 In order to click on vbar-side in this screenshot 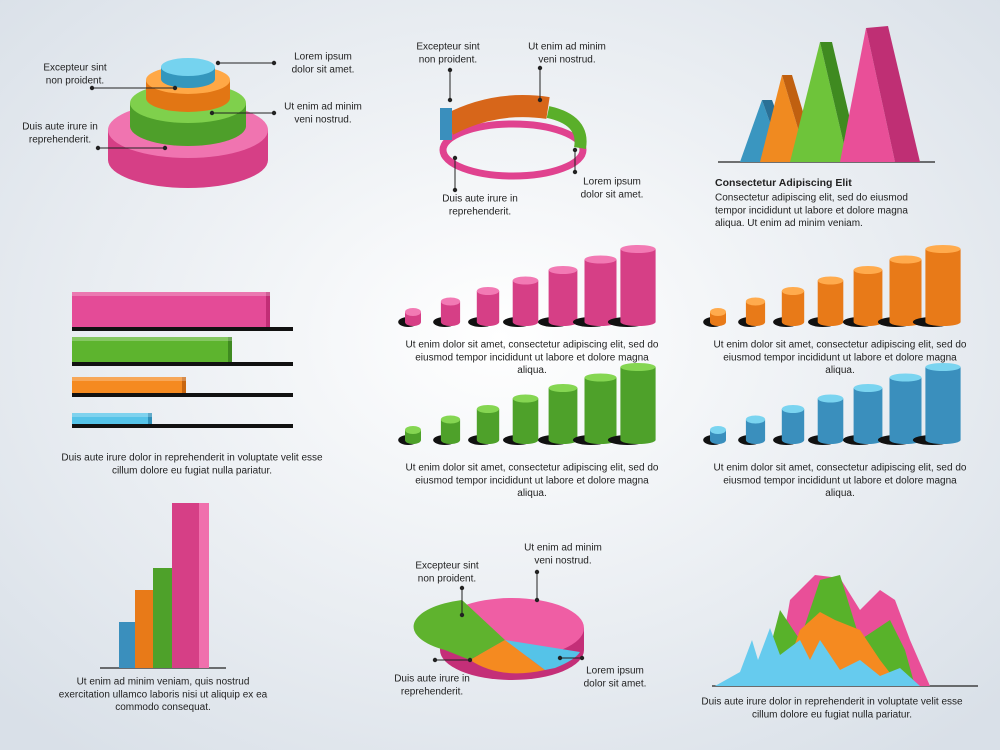, I will do `click(204, 585)`.